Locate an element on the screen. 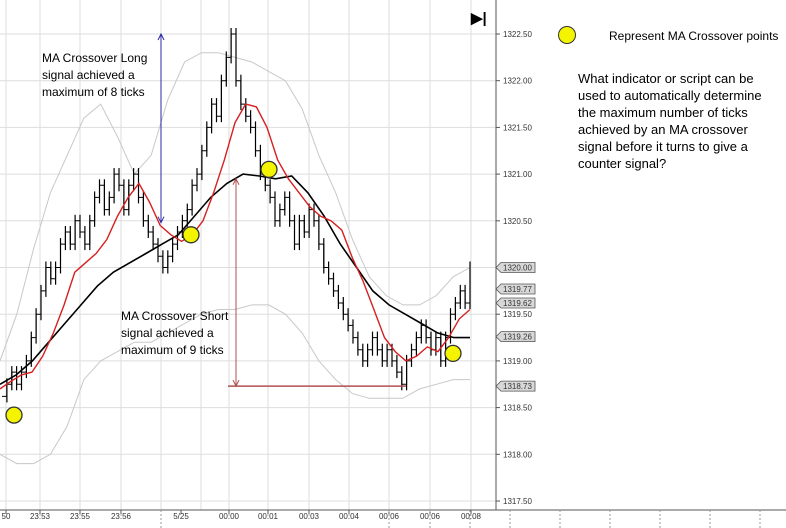 Image resolution: width=786 pixels, height=528 pixels. y-tick-label: 1317.50 is located at coordinates (517, 501).